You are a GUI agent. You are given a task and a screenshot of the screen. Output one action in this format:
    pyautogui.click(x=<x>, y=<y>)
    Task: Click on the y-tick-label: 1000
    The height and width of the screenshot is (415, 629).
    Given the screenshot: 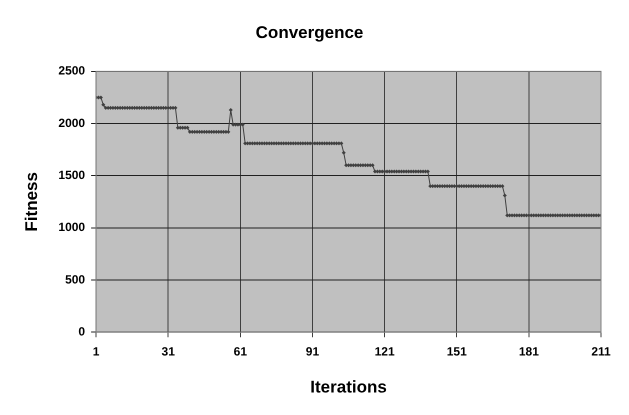 What is the action you would take?
    pyautogui.click(x=72, y=227)
    